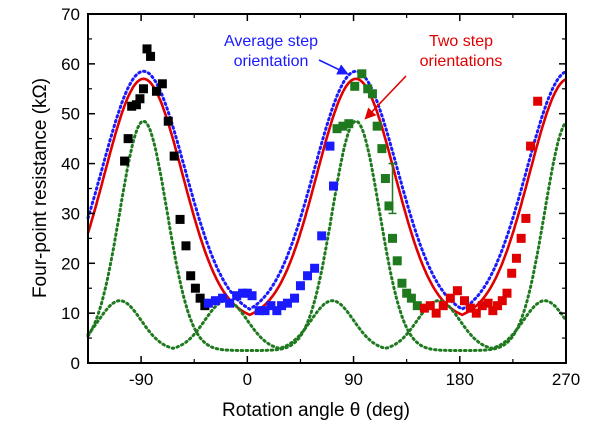  I want to click on annotation-text: orientation, so click(271, 61).